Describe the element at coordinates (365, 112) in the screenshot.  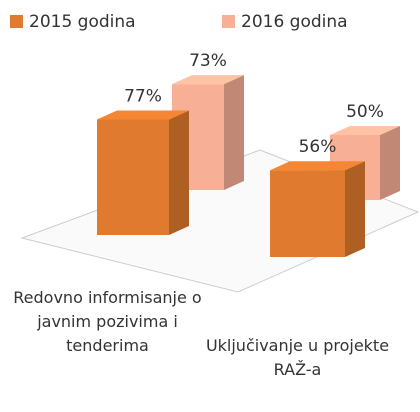
I see `value-label: 50%` at that location.